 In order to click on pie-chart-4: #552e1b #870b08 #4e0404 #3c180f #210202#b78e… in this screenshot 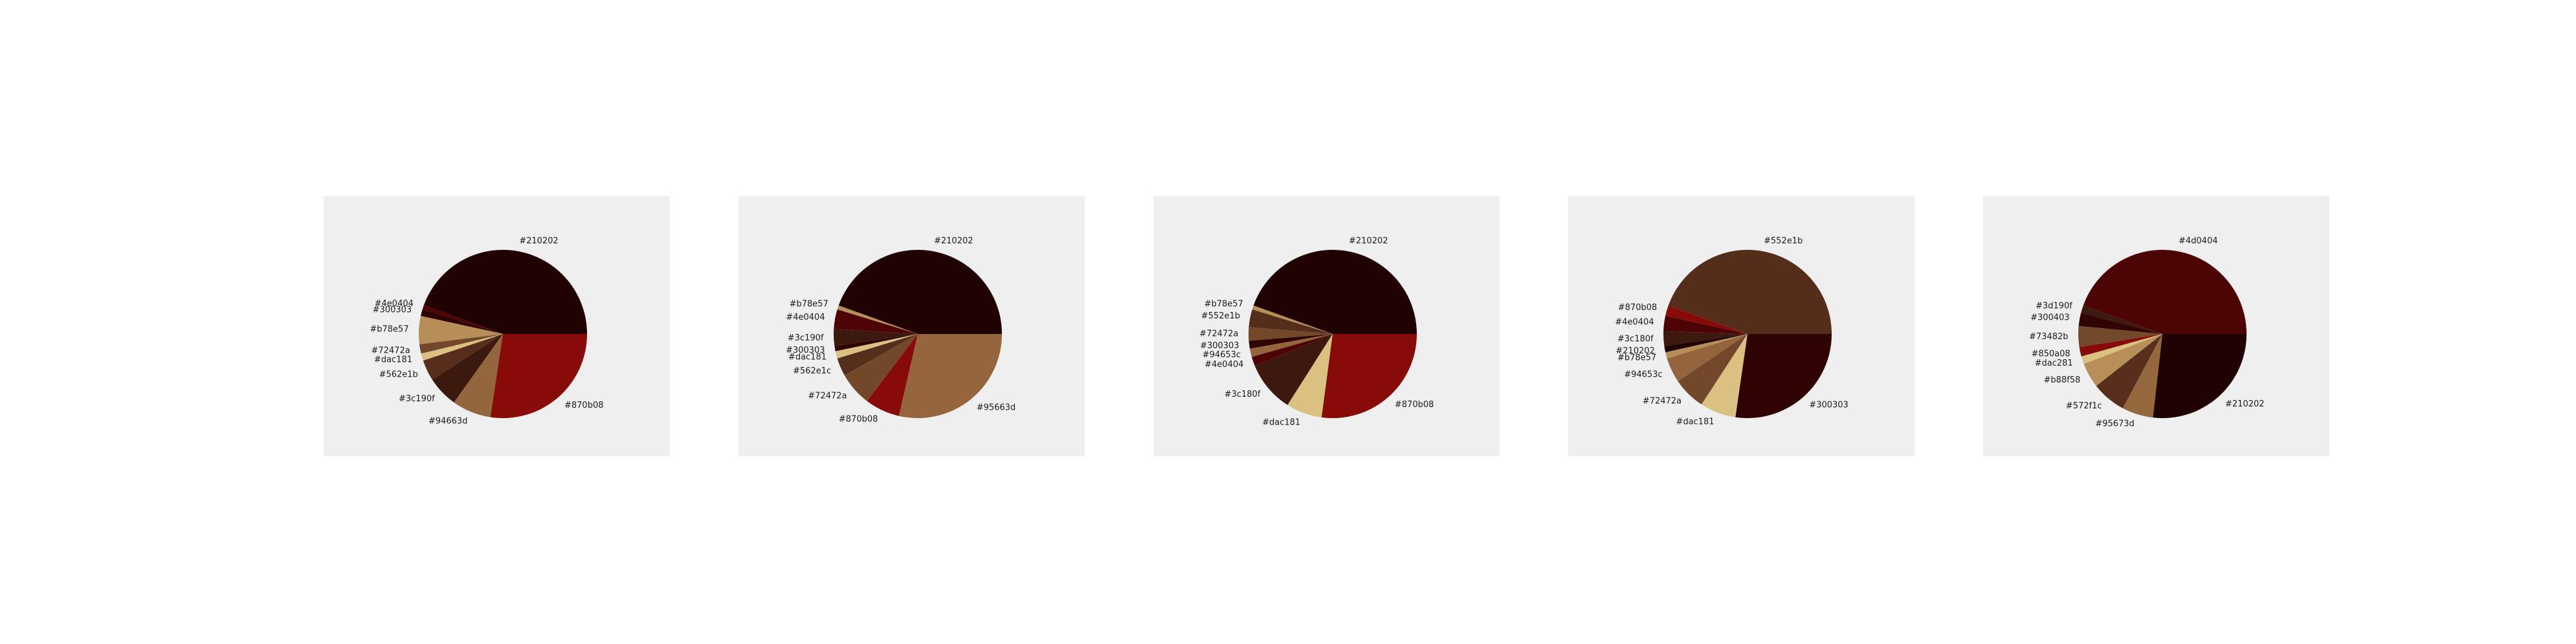, I will do `click(1732, 331)`.